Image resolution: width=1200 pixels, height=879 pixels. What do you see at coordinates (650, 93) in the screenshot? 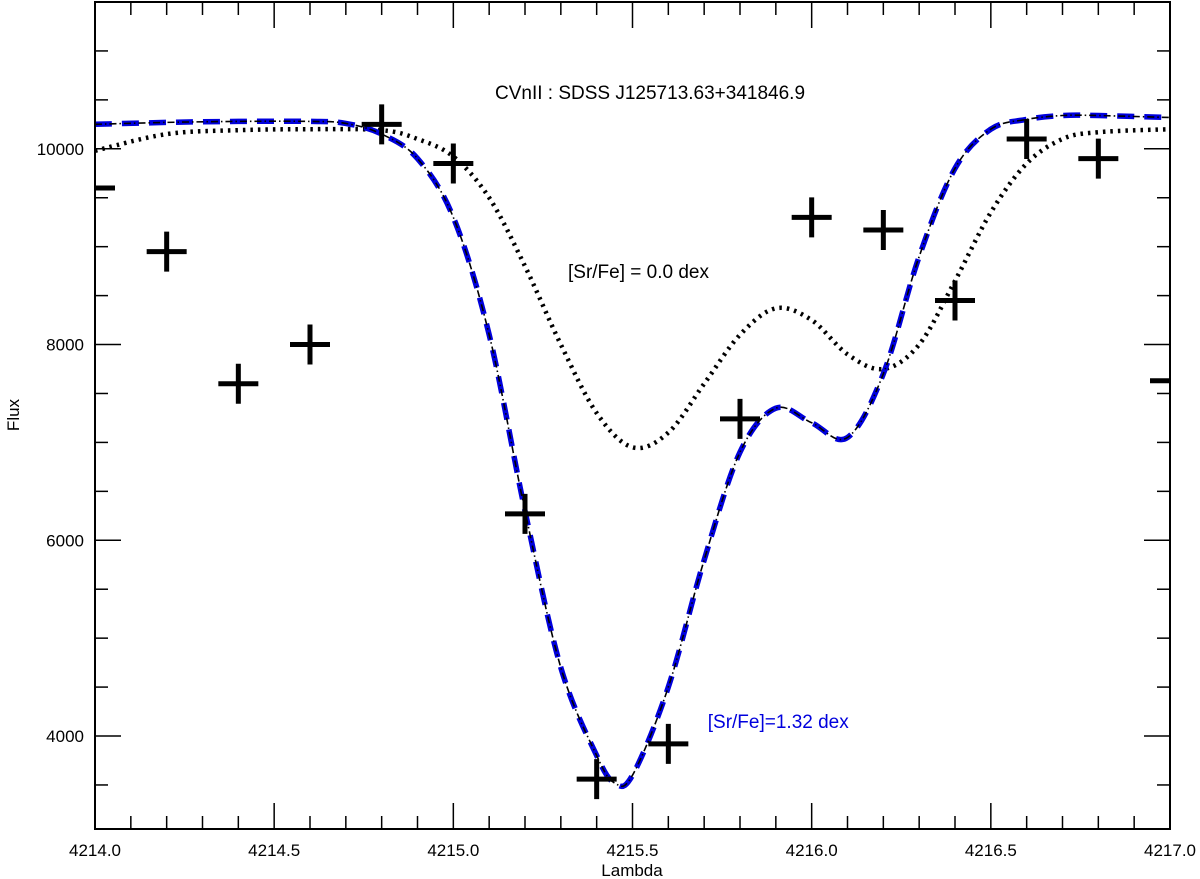
I see `chart-title: CVnII : SDSS J125713.63+341846.9` at bounding box center [650, 93].